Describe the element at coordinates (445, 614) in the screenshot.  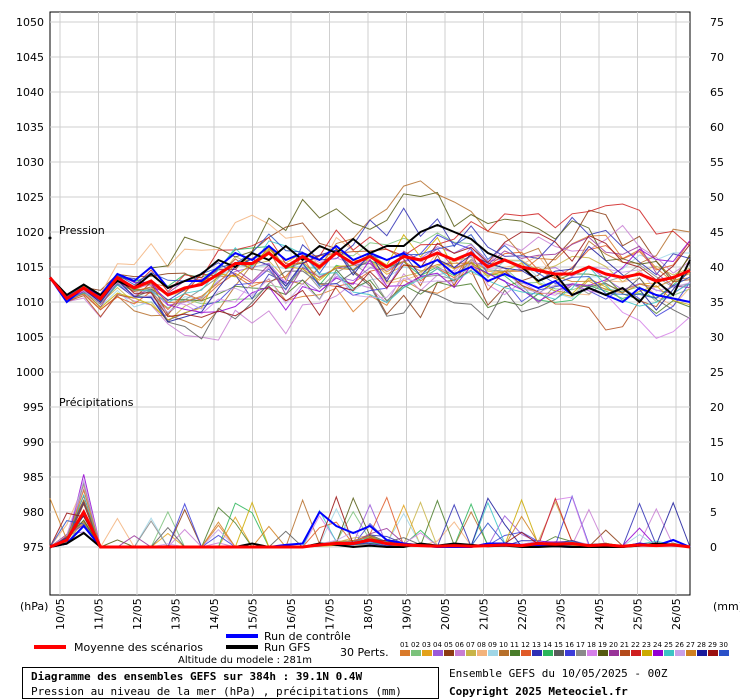
I see `x-tick-label: 20/05` at that location.